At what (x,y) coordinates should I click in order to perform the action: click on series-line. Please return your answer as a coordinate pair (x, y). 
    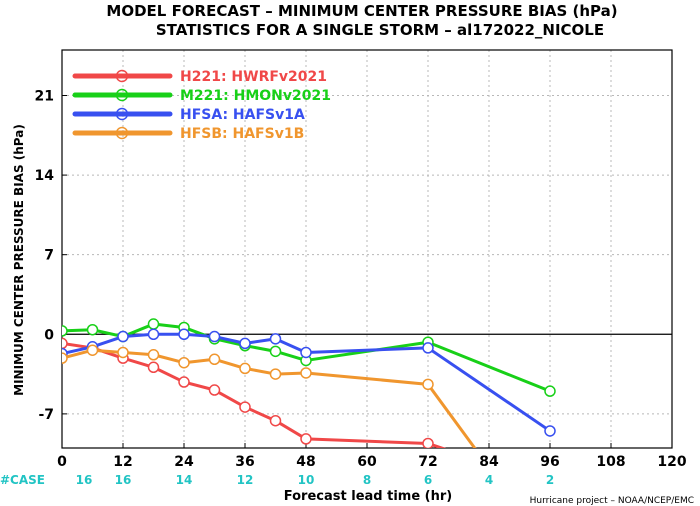
    Looking at the image, I should click on (269, 398).